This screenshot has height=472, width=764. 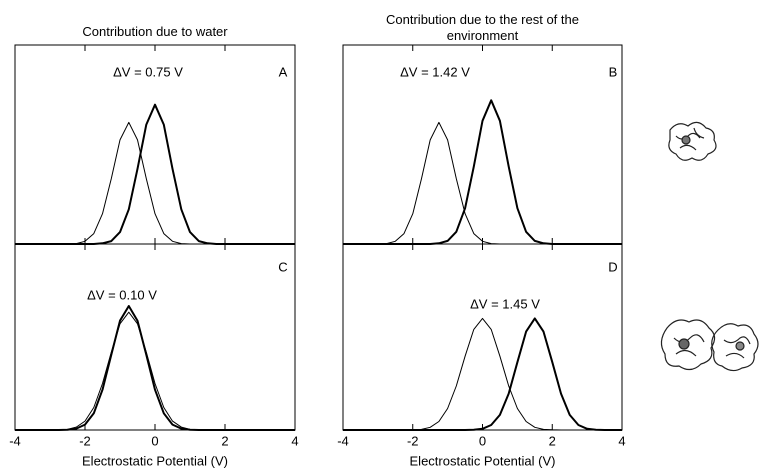 What do you see at coordinates (282, 266) in the screenshot?
I see `panel-label: C` at bounding box center [282, 266].